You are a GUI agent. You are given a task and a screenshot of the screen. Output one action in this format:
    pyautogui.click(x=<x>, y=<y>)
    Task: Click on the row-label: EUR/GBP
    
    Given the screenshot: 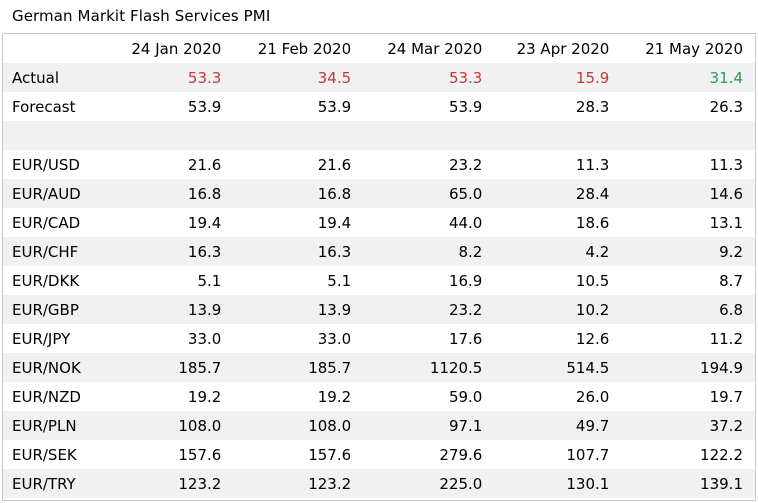 What is the action you would take?
    pyautogui.click(x=45, y=309)
    